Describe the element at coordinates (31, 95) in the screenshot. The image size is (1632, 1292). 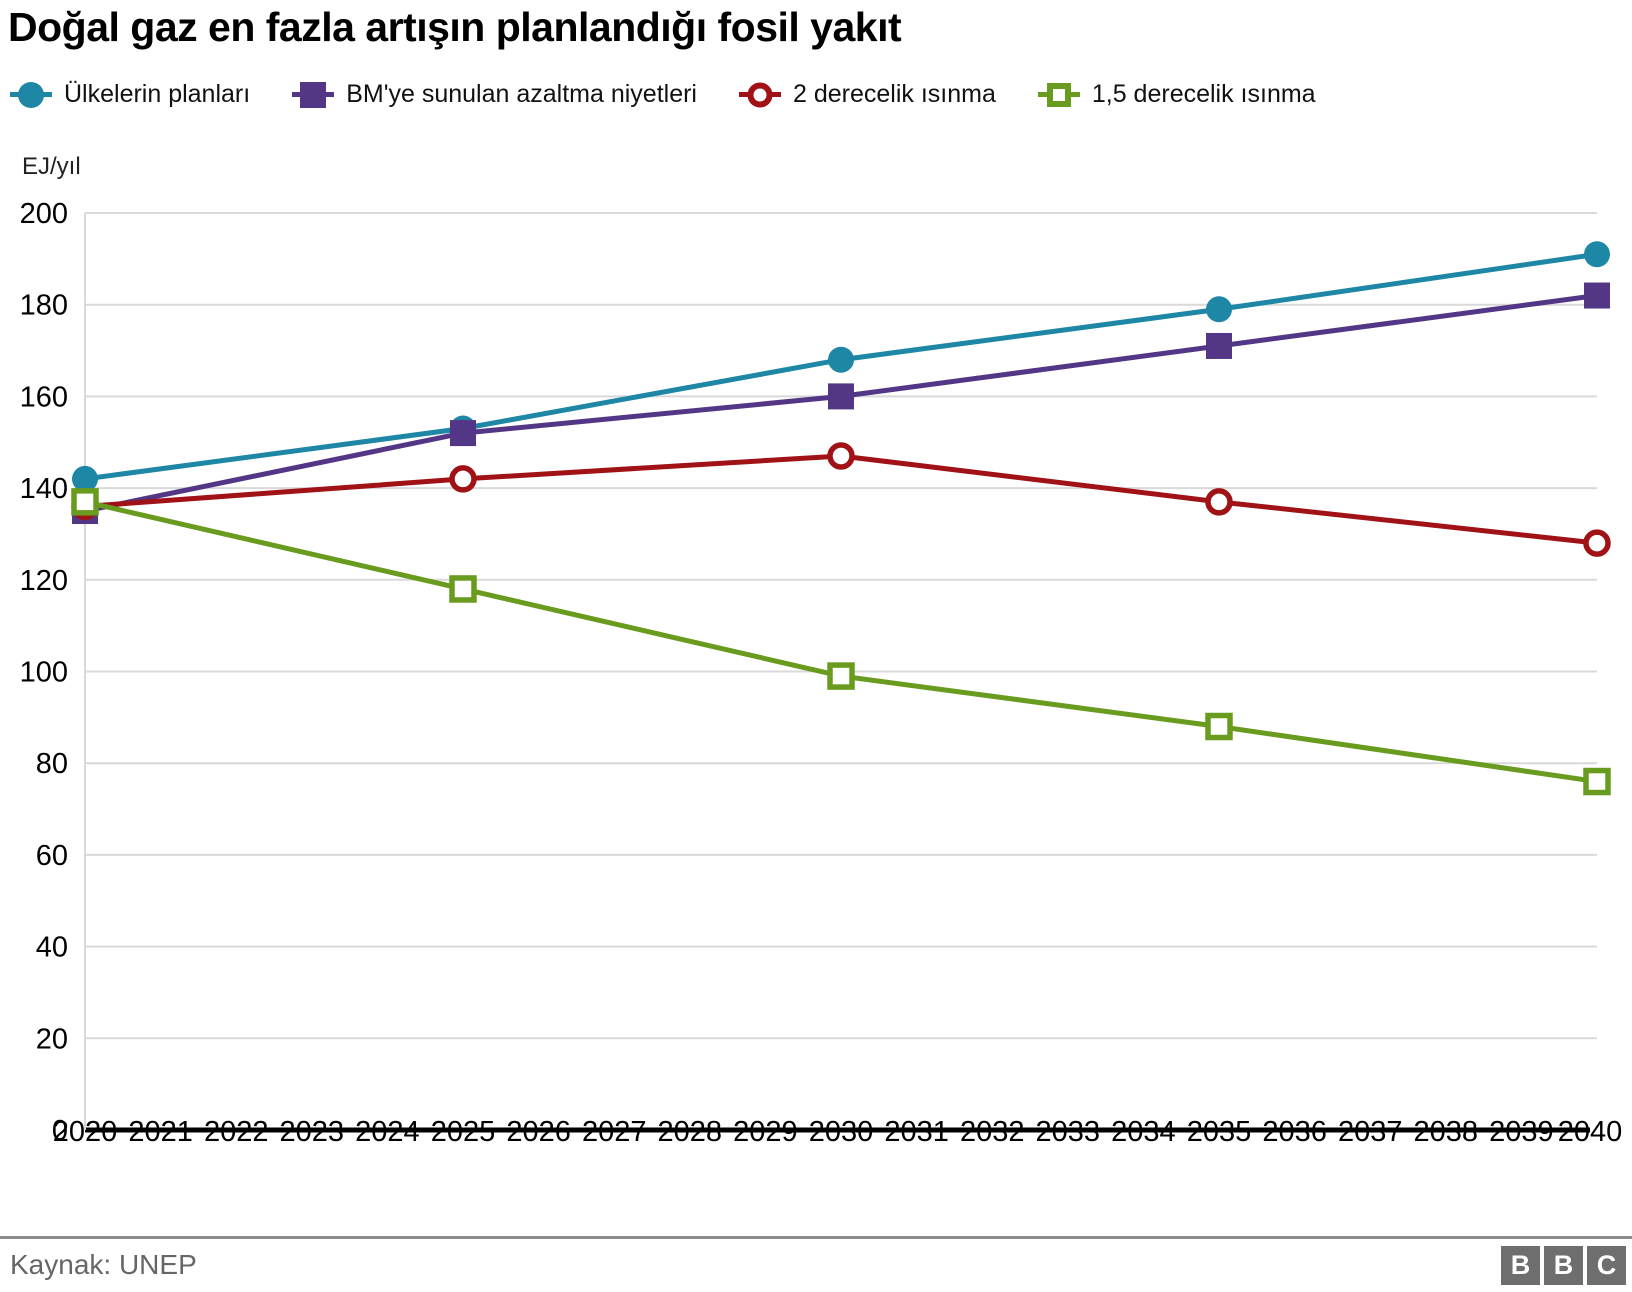
I see `filled-circle-legend-icon` at that location.